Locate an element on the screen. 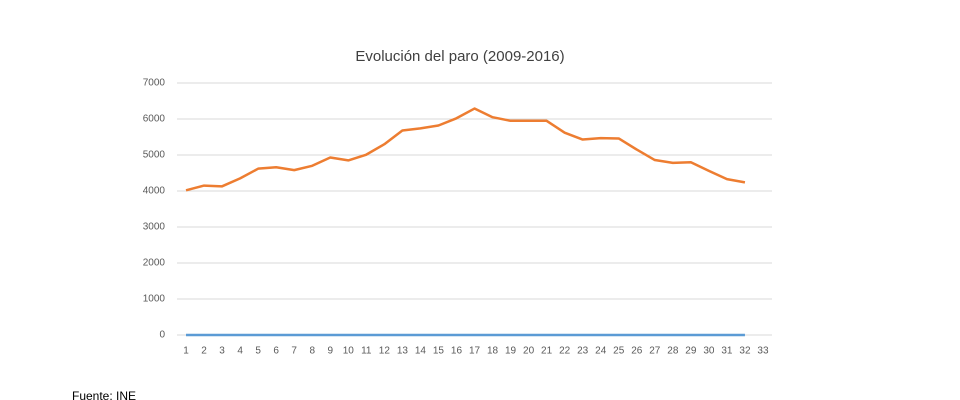 The image size is (960, 400). x-tick-label: 15 is located at coordinates (439, 351).